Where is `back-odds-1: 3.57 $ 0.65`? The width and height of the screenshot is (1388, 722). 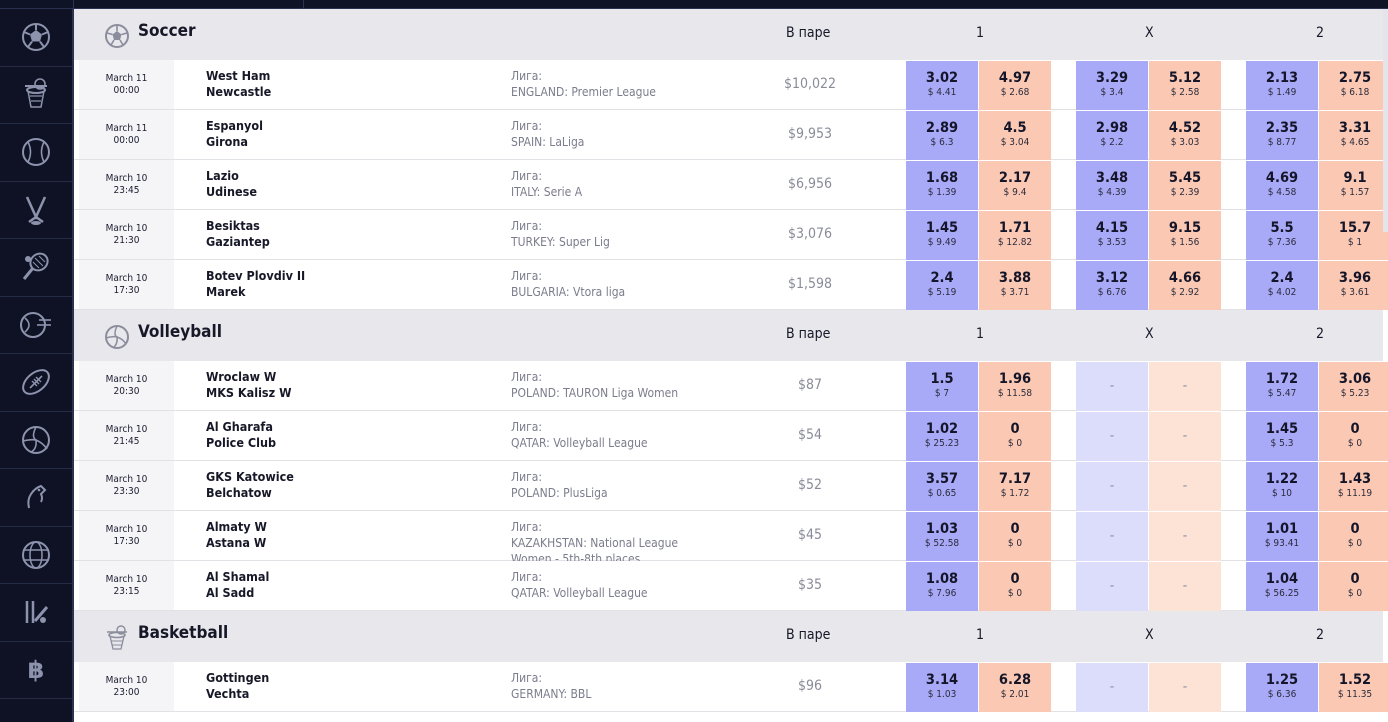 back-odds-1: 3.57 $ 0.65 is located at coordinates (942, 486).